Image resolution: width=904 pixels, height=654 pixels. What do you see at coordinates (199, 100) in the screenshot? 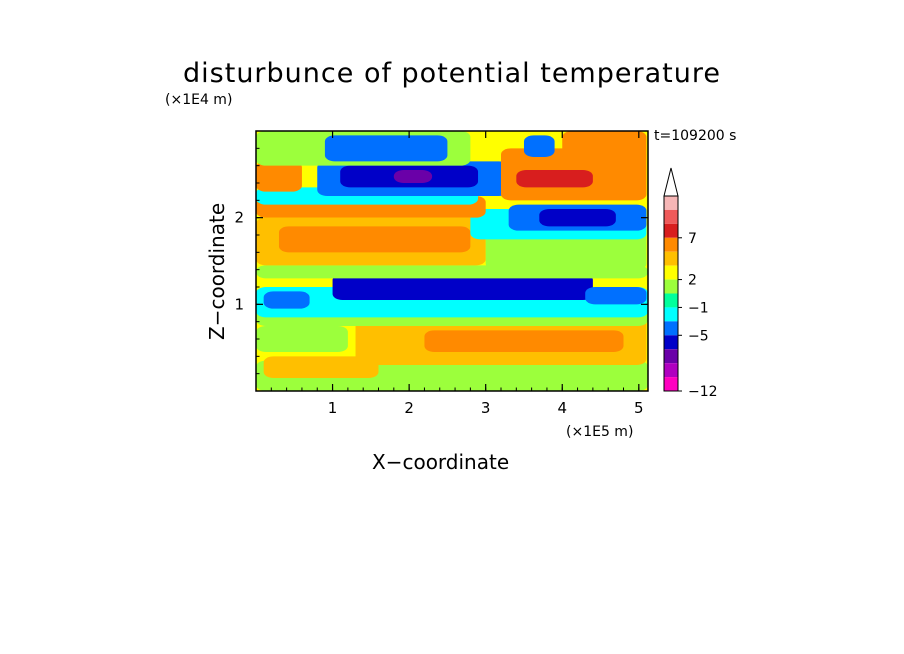
I see `y-axis-unit: (×1E4 m)` at bounding box center [199, 100].